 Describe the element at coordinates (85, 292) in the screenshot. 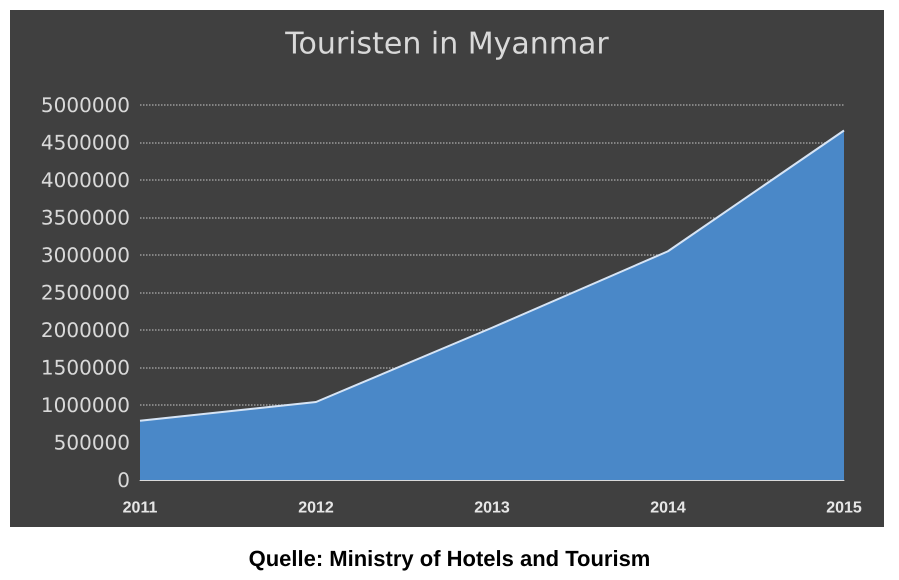

I see `y-tick-label: 2500000` at that location.